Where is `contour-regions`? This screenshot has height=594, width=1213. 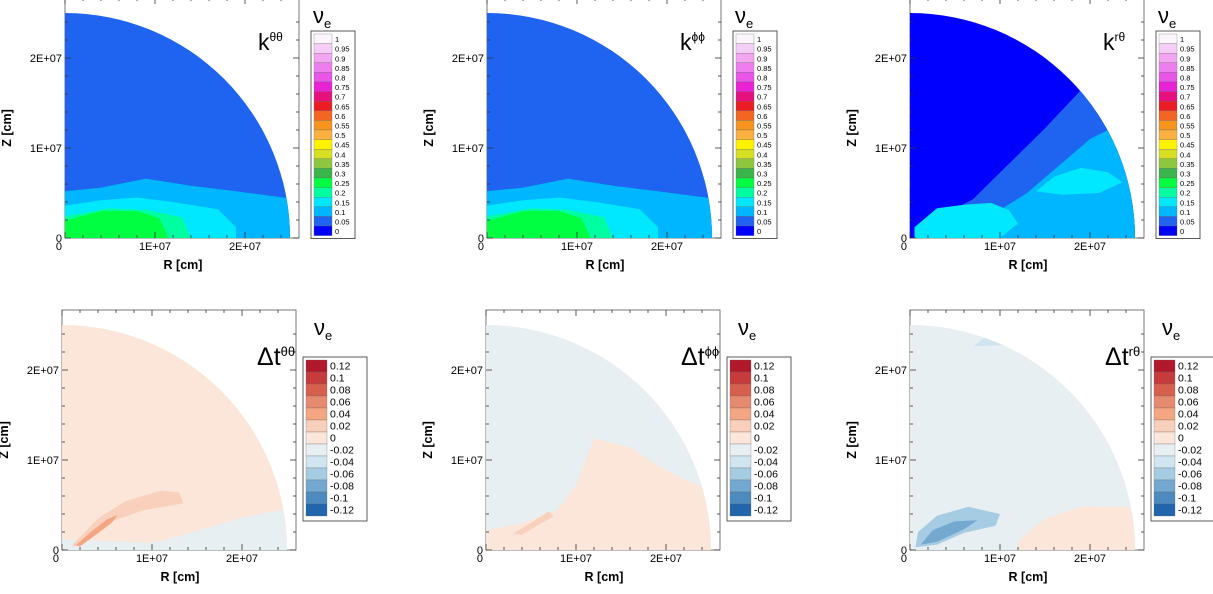 contour-regions is located at coordinates (599, 199).